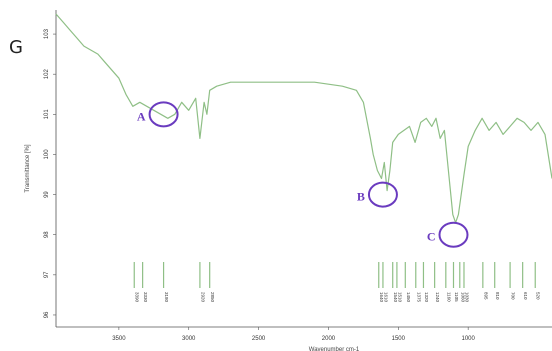 Image resolution: width=552 pixels, height=351 pixels. I want to click on x-tick-label: 3500, so click(119, 339).